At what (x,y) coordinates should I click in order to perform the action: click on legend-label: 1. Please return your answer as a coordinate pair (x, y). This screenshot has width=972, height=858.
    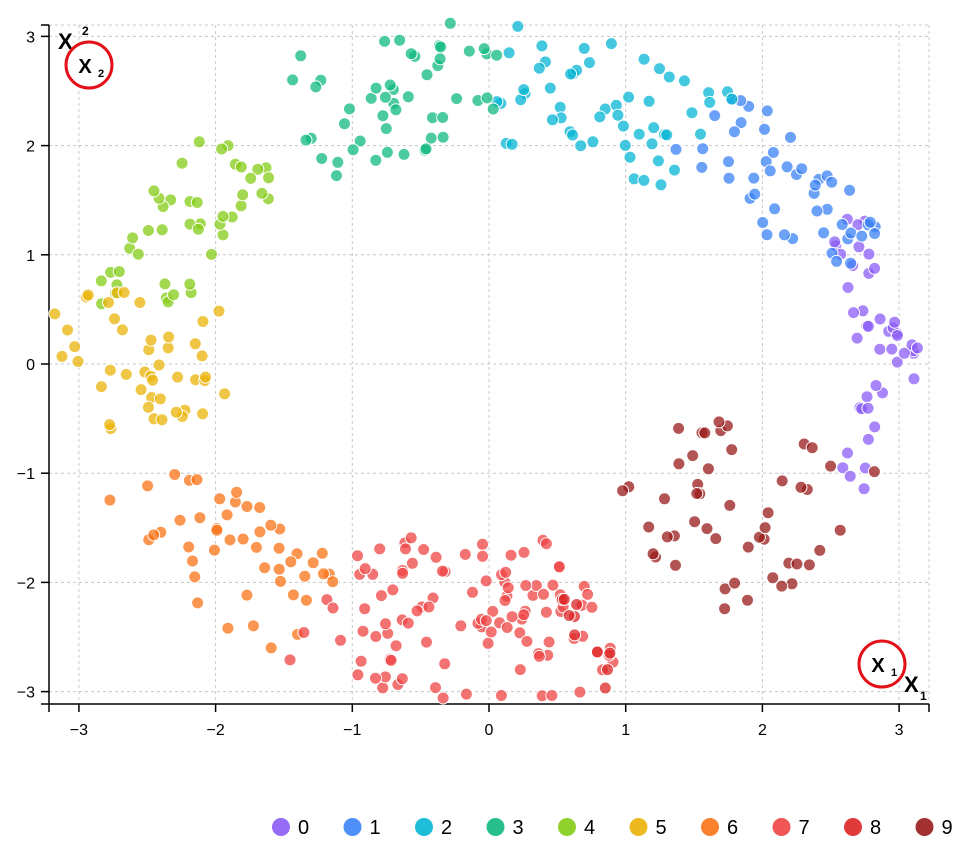
    Looking at the image, I should click on (375, 828).